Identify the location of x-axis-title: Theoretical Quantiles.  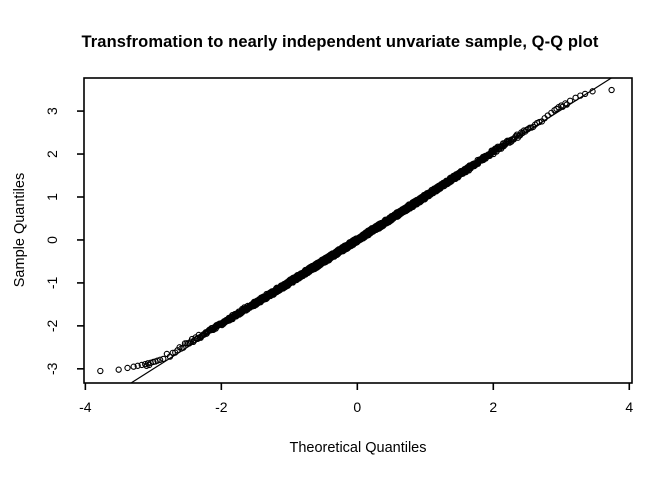
(358, 448).